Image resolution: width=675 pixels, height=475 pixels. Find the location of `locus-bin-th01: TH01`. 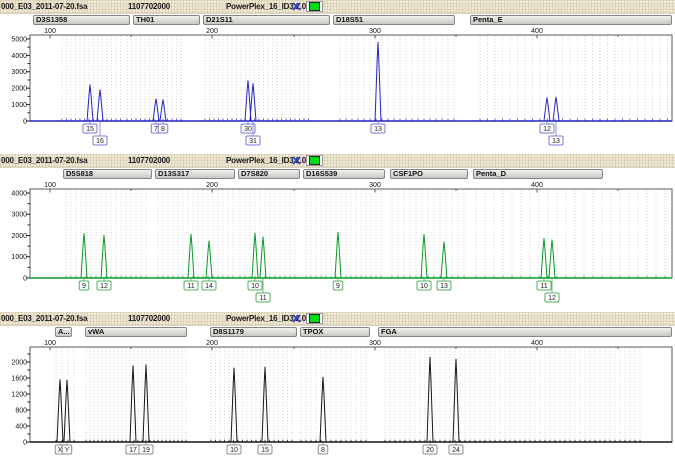

locus-bin-th01: TH01 is located at coordinates (166, 20).